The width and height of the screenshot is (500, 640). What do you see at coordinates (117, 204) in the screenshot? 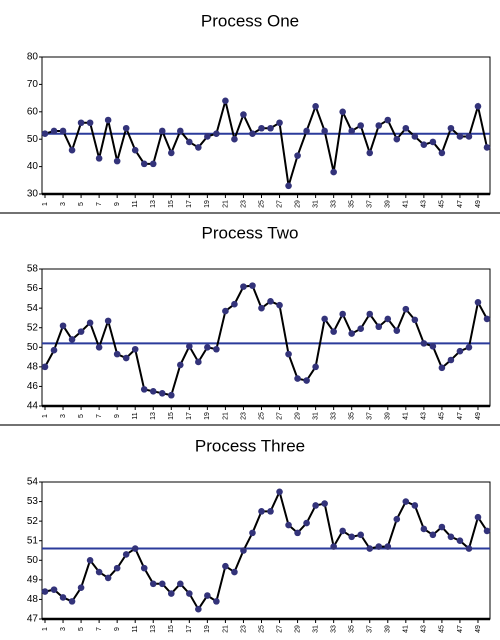
I see `x-tick-label: 9` at bounding box center [117, 204].